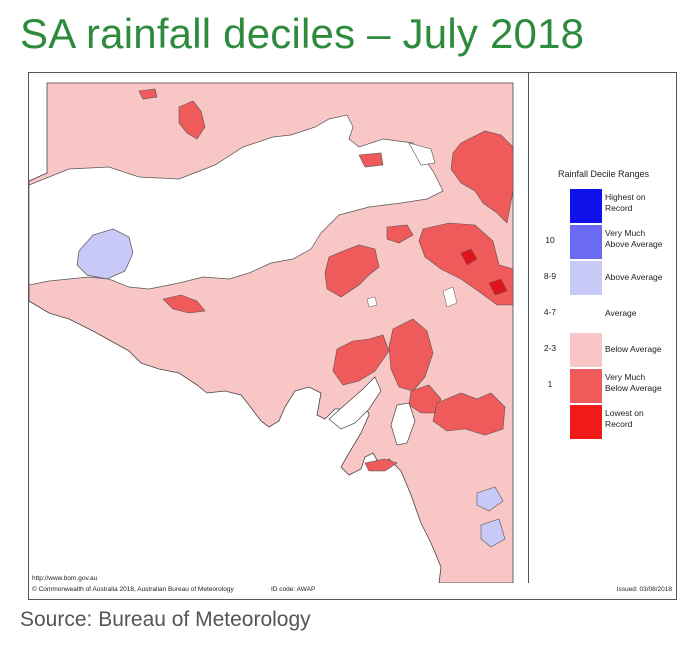 Image resolution: width=700 pixels, height=649 pixels. I want to click on vmba-patch-murray, so click(469, 414).